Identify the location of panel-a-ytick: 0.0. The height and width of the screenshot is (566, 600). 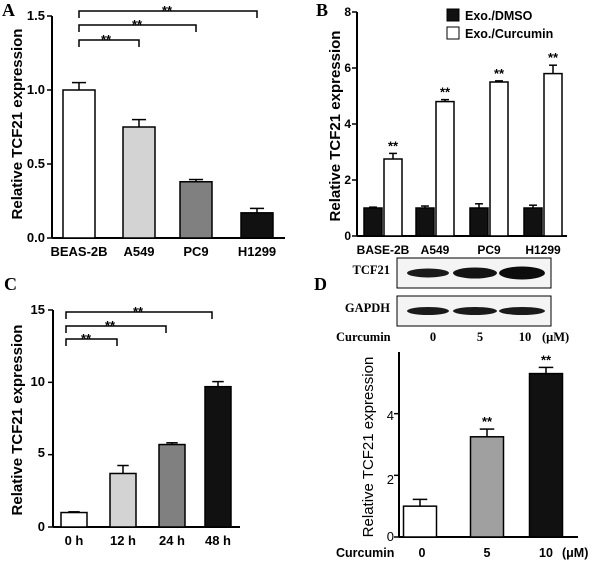
(36, 237).